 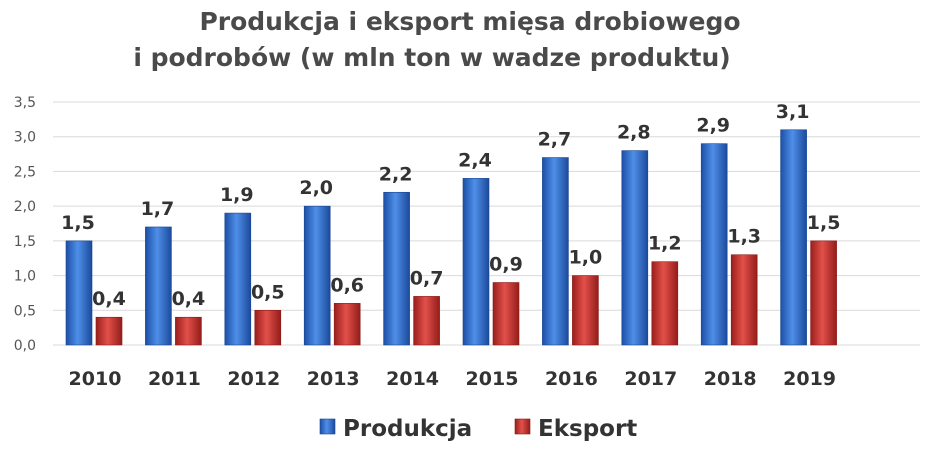 I want to click on legend-swatch-eksport, so click(x=522, y=426).